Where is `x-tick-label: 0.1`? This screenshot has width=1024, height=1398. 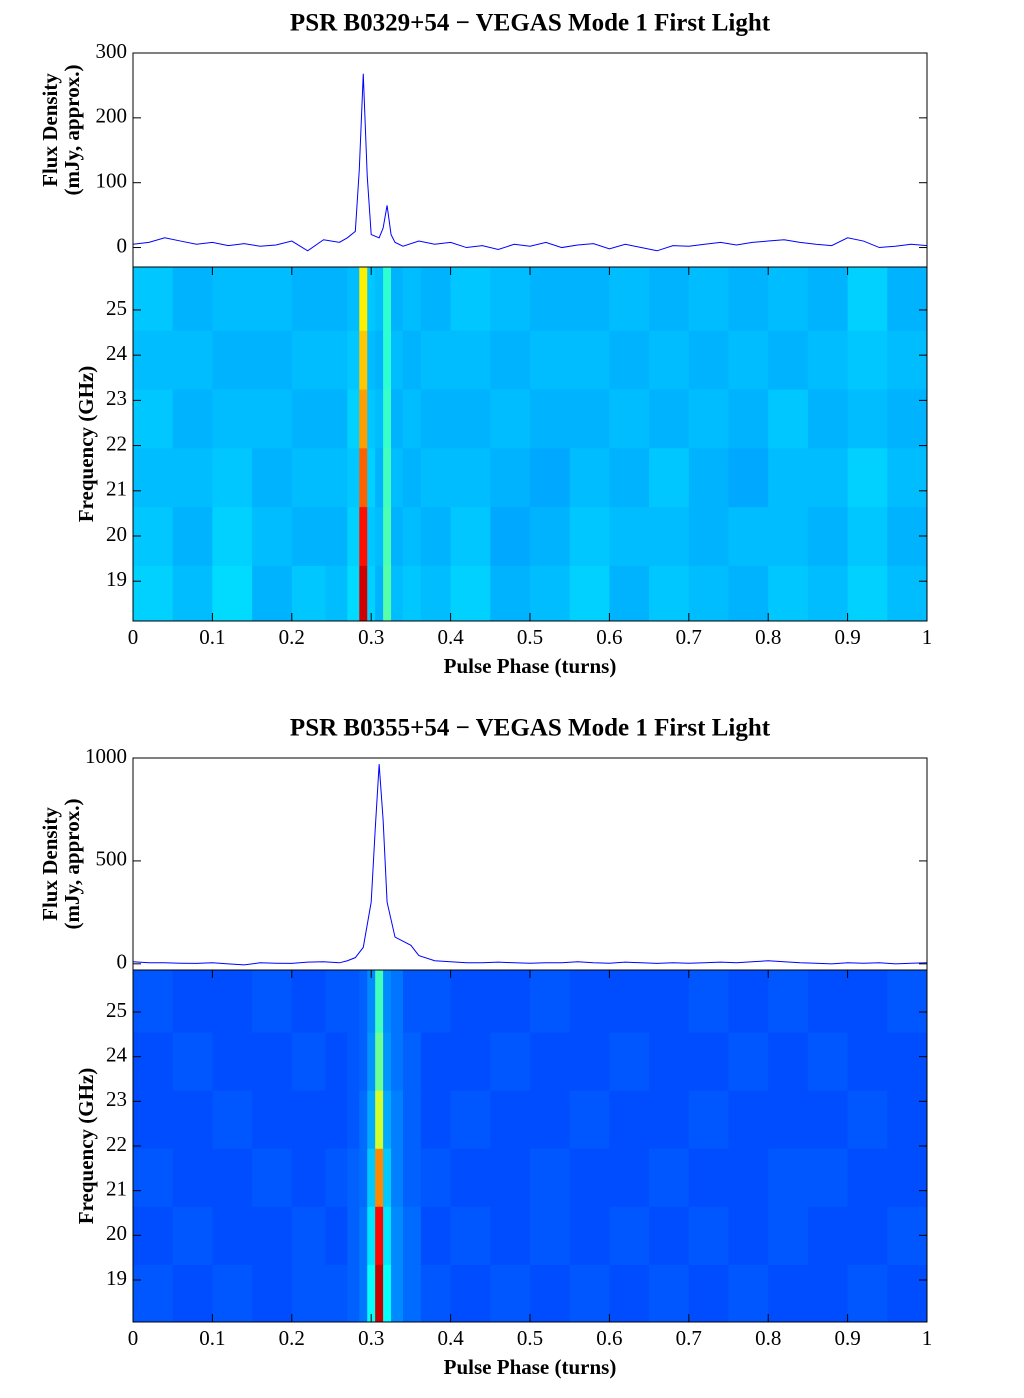 x-tick-label: 0.1 is located at coordinates (212, 637).